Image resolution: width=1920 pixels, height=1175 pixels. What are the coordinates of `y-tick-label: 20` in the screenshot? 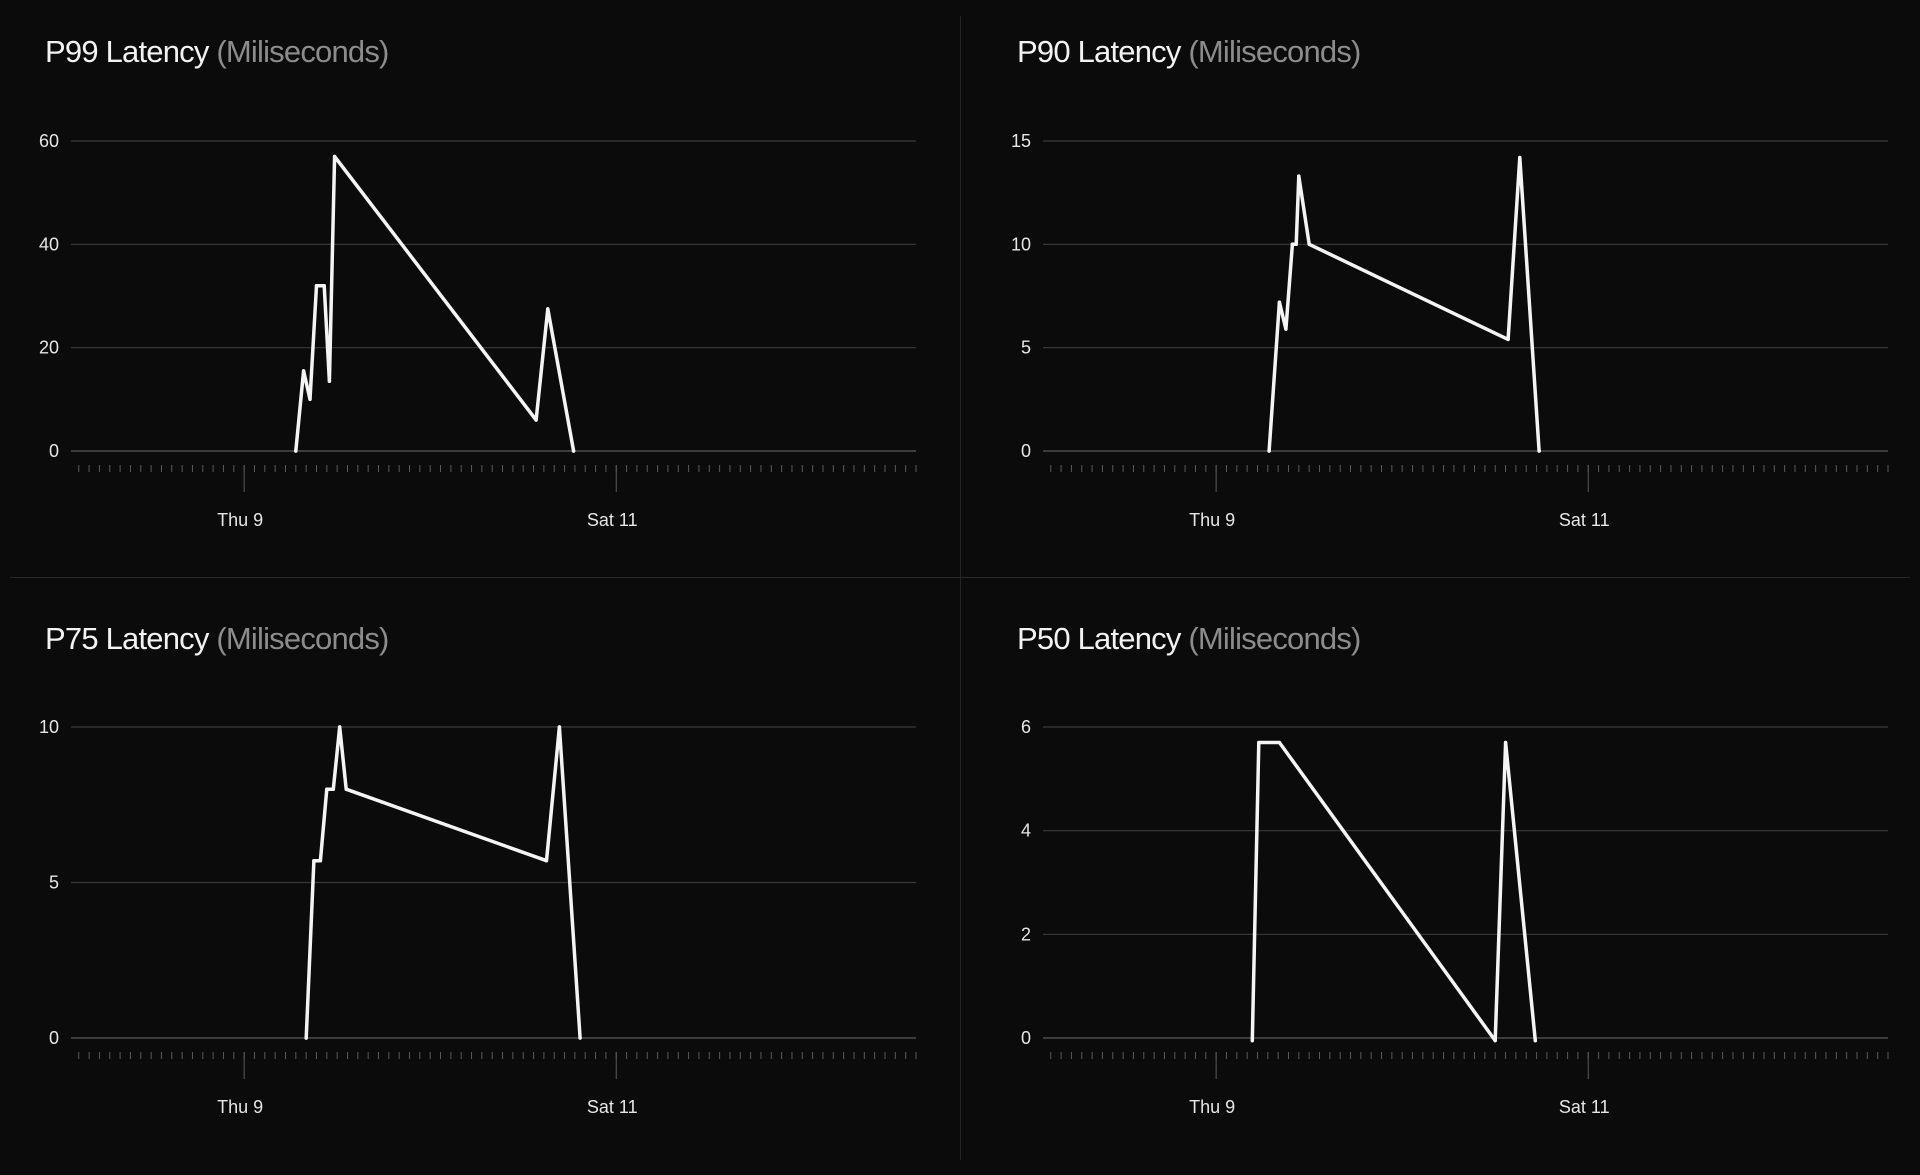 It's located at (49, 348).